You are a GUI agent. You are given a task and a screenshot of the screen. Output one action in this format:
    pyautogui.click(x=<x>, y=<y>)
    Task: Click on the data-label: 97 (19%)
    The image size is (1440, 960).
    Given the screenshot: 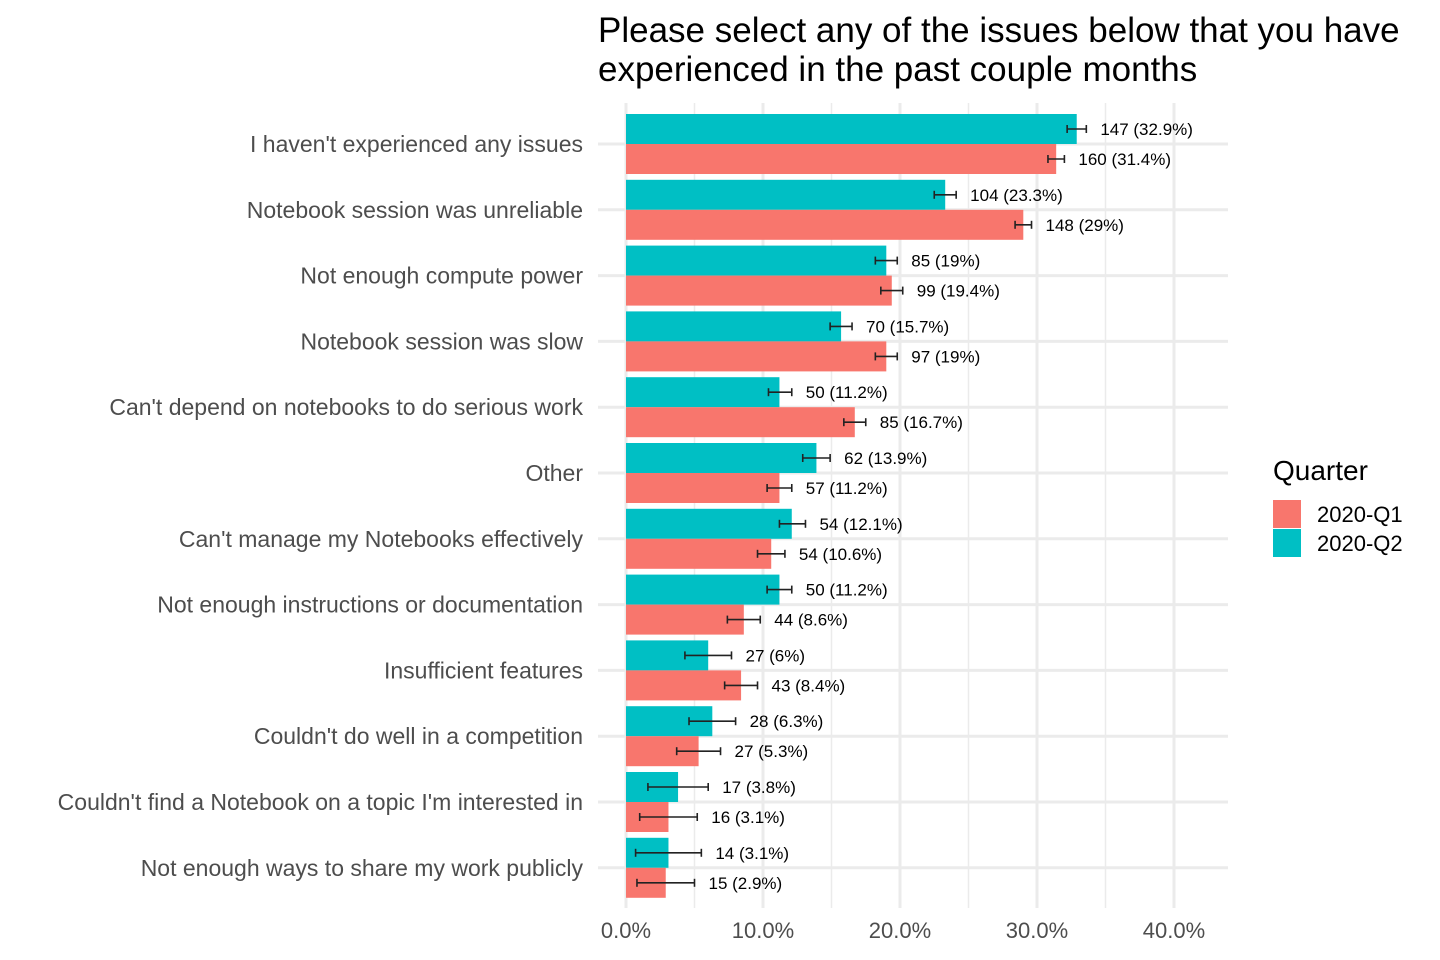 What is the action you would take?
    pyautogui.click(x=945, y=356)
    